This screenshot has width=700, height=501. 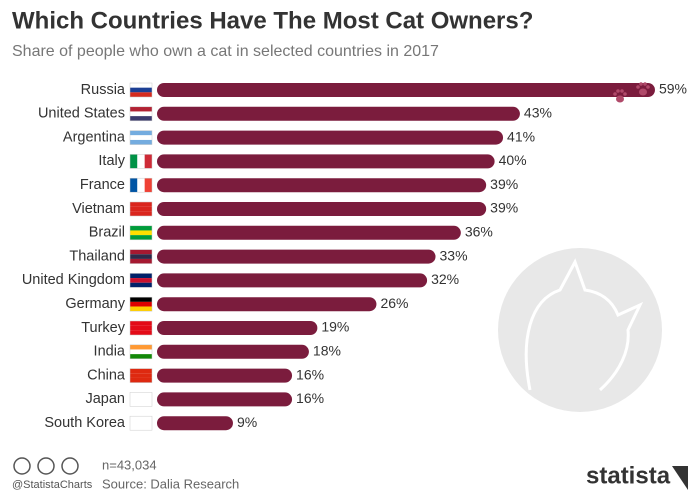 I want to click on category-label: Japan, so click(x=105, y=399).